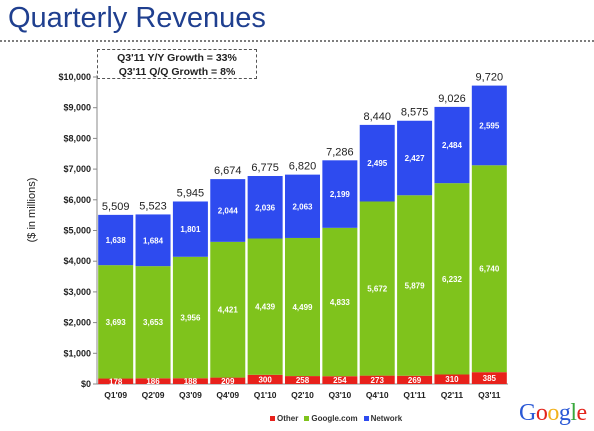  What do you see at coordinates (339, 395) in the screenshot?
I see `x-tick-label: Q3'10` at bounding box center [339, 395].